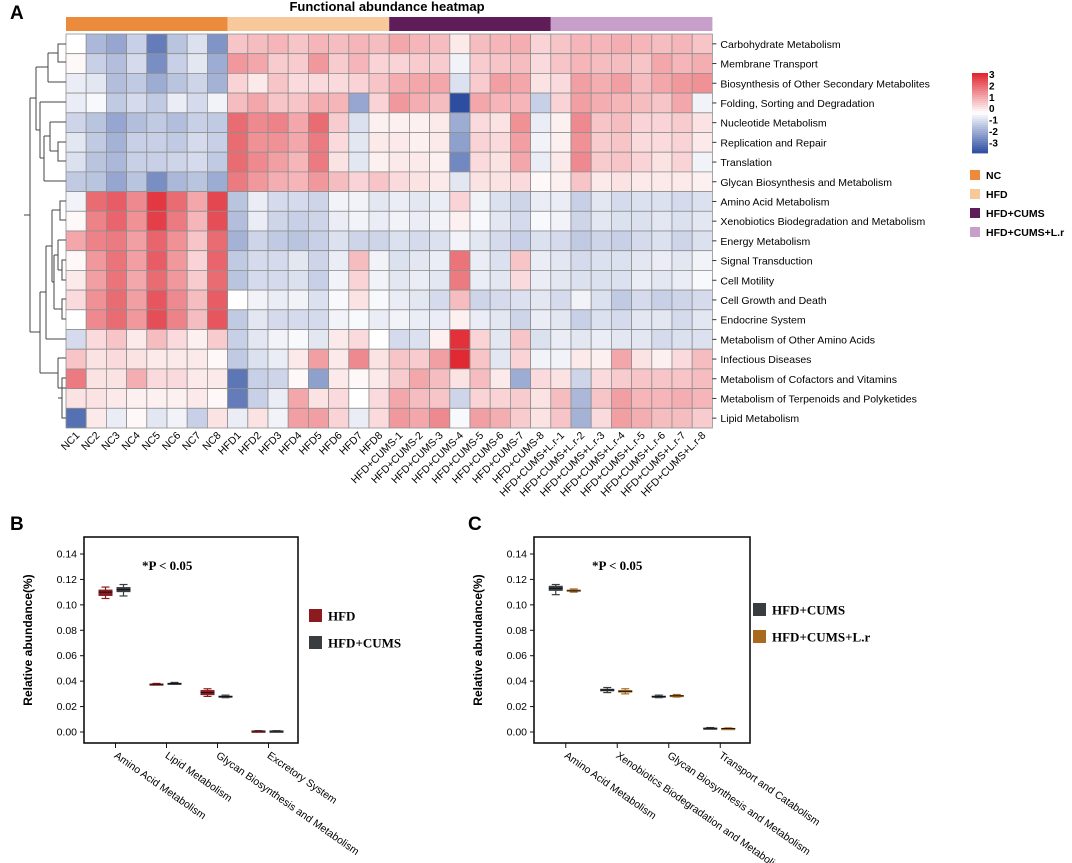  Describe the element at coordinates (765, 360) in the screenshot. I see `row-label: Infectious Diseases` at that location.